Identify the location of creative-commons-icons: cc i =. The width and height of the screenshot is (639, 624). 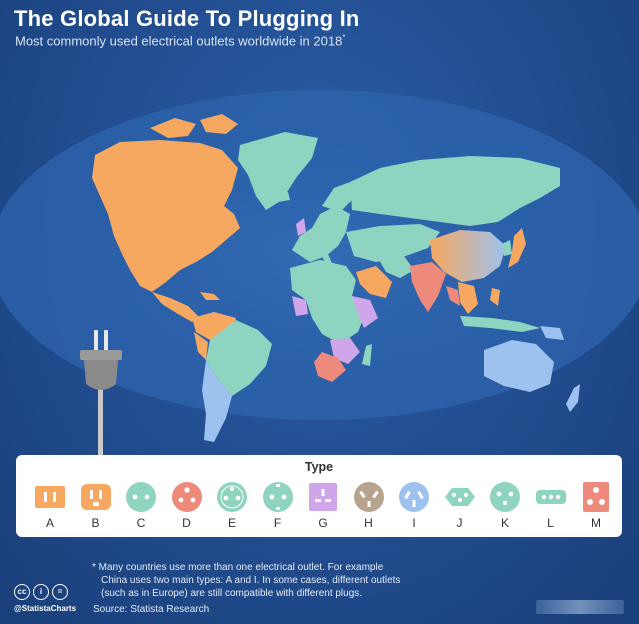
(41, 592).